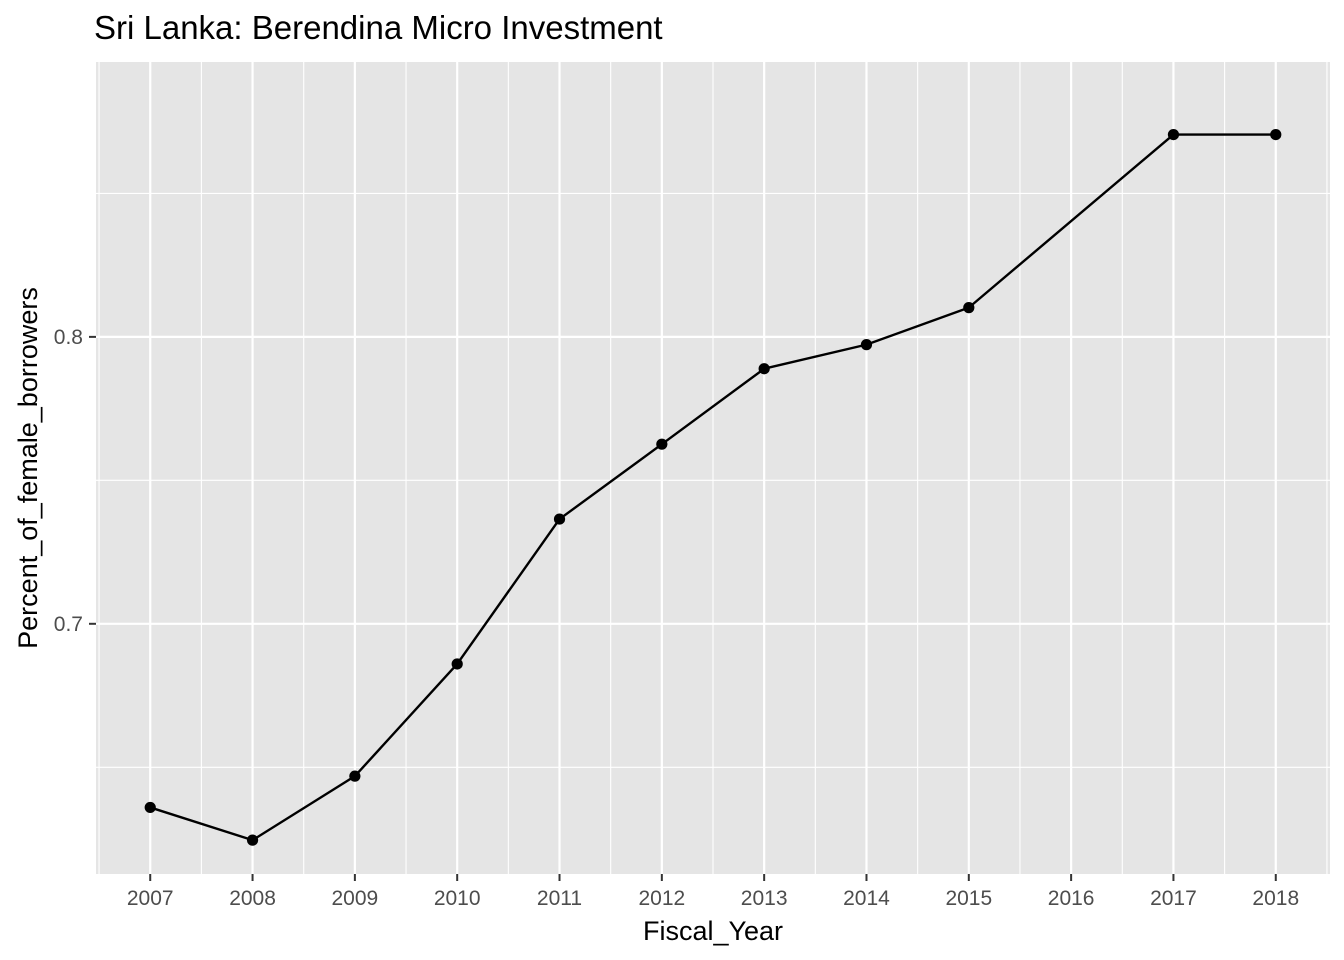 This screenshot has width=1344, height=960. What do you see at coordinates (559, 898) in the screenshot?
I see `x-tick-label: 2011` at bounding box center [559, 898].